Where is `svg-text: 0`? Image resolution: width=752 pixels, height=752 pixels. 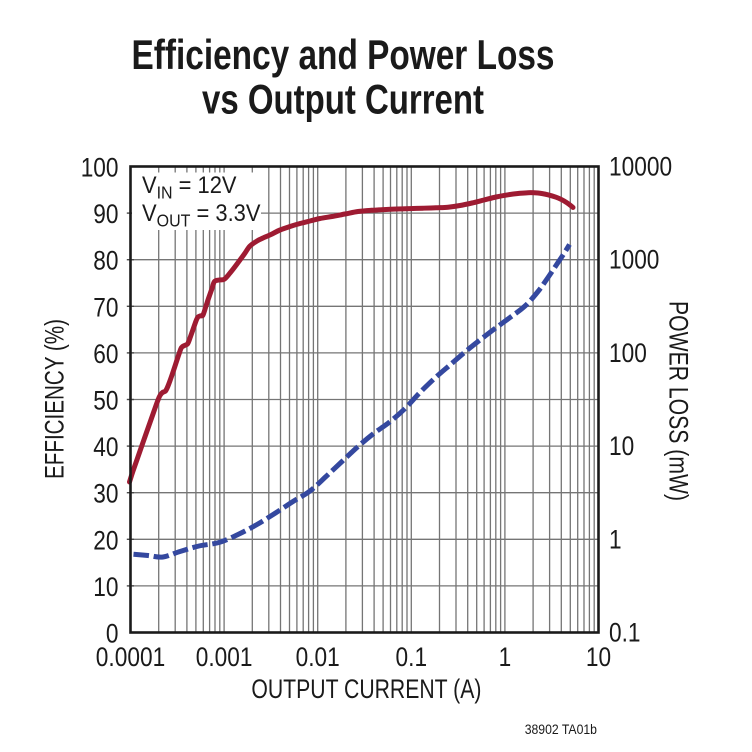
svg-text: 0 is located at coordinates (112, 634).